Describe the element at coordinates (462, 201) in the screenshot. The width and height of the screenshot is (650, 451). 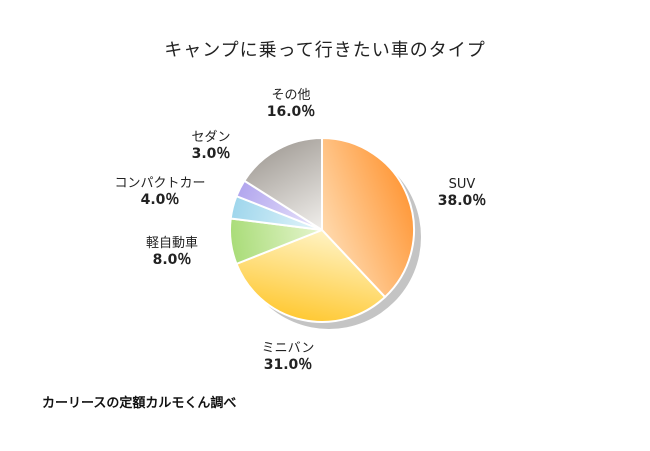
I see `slice-value-suv: 38.0％` at that location.